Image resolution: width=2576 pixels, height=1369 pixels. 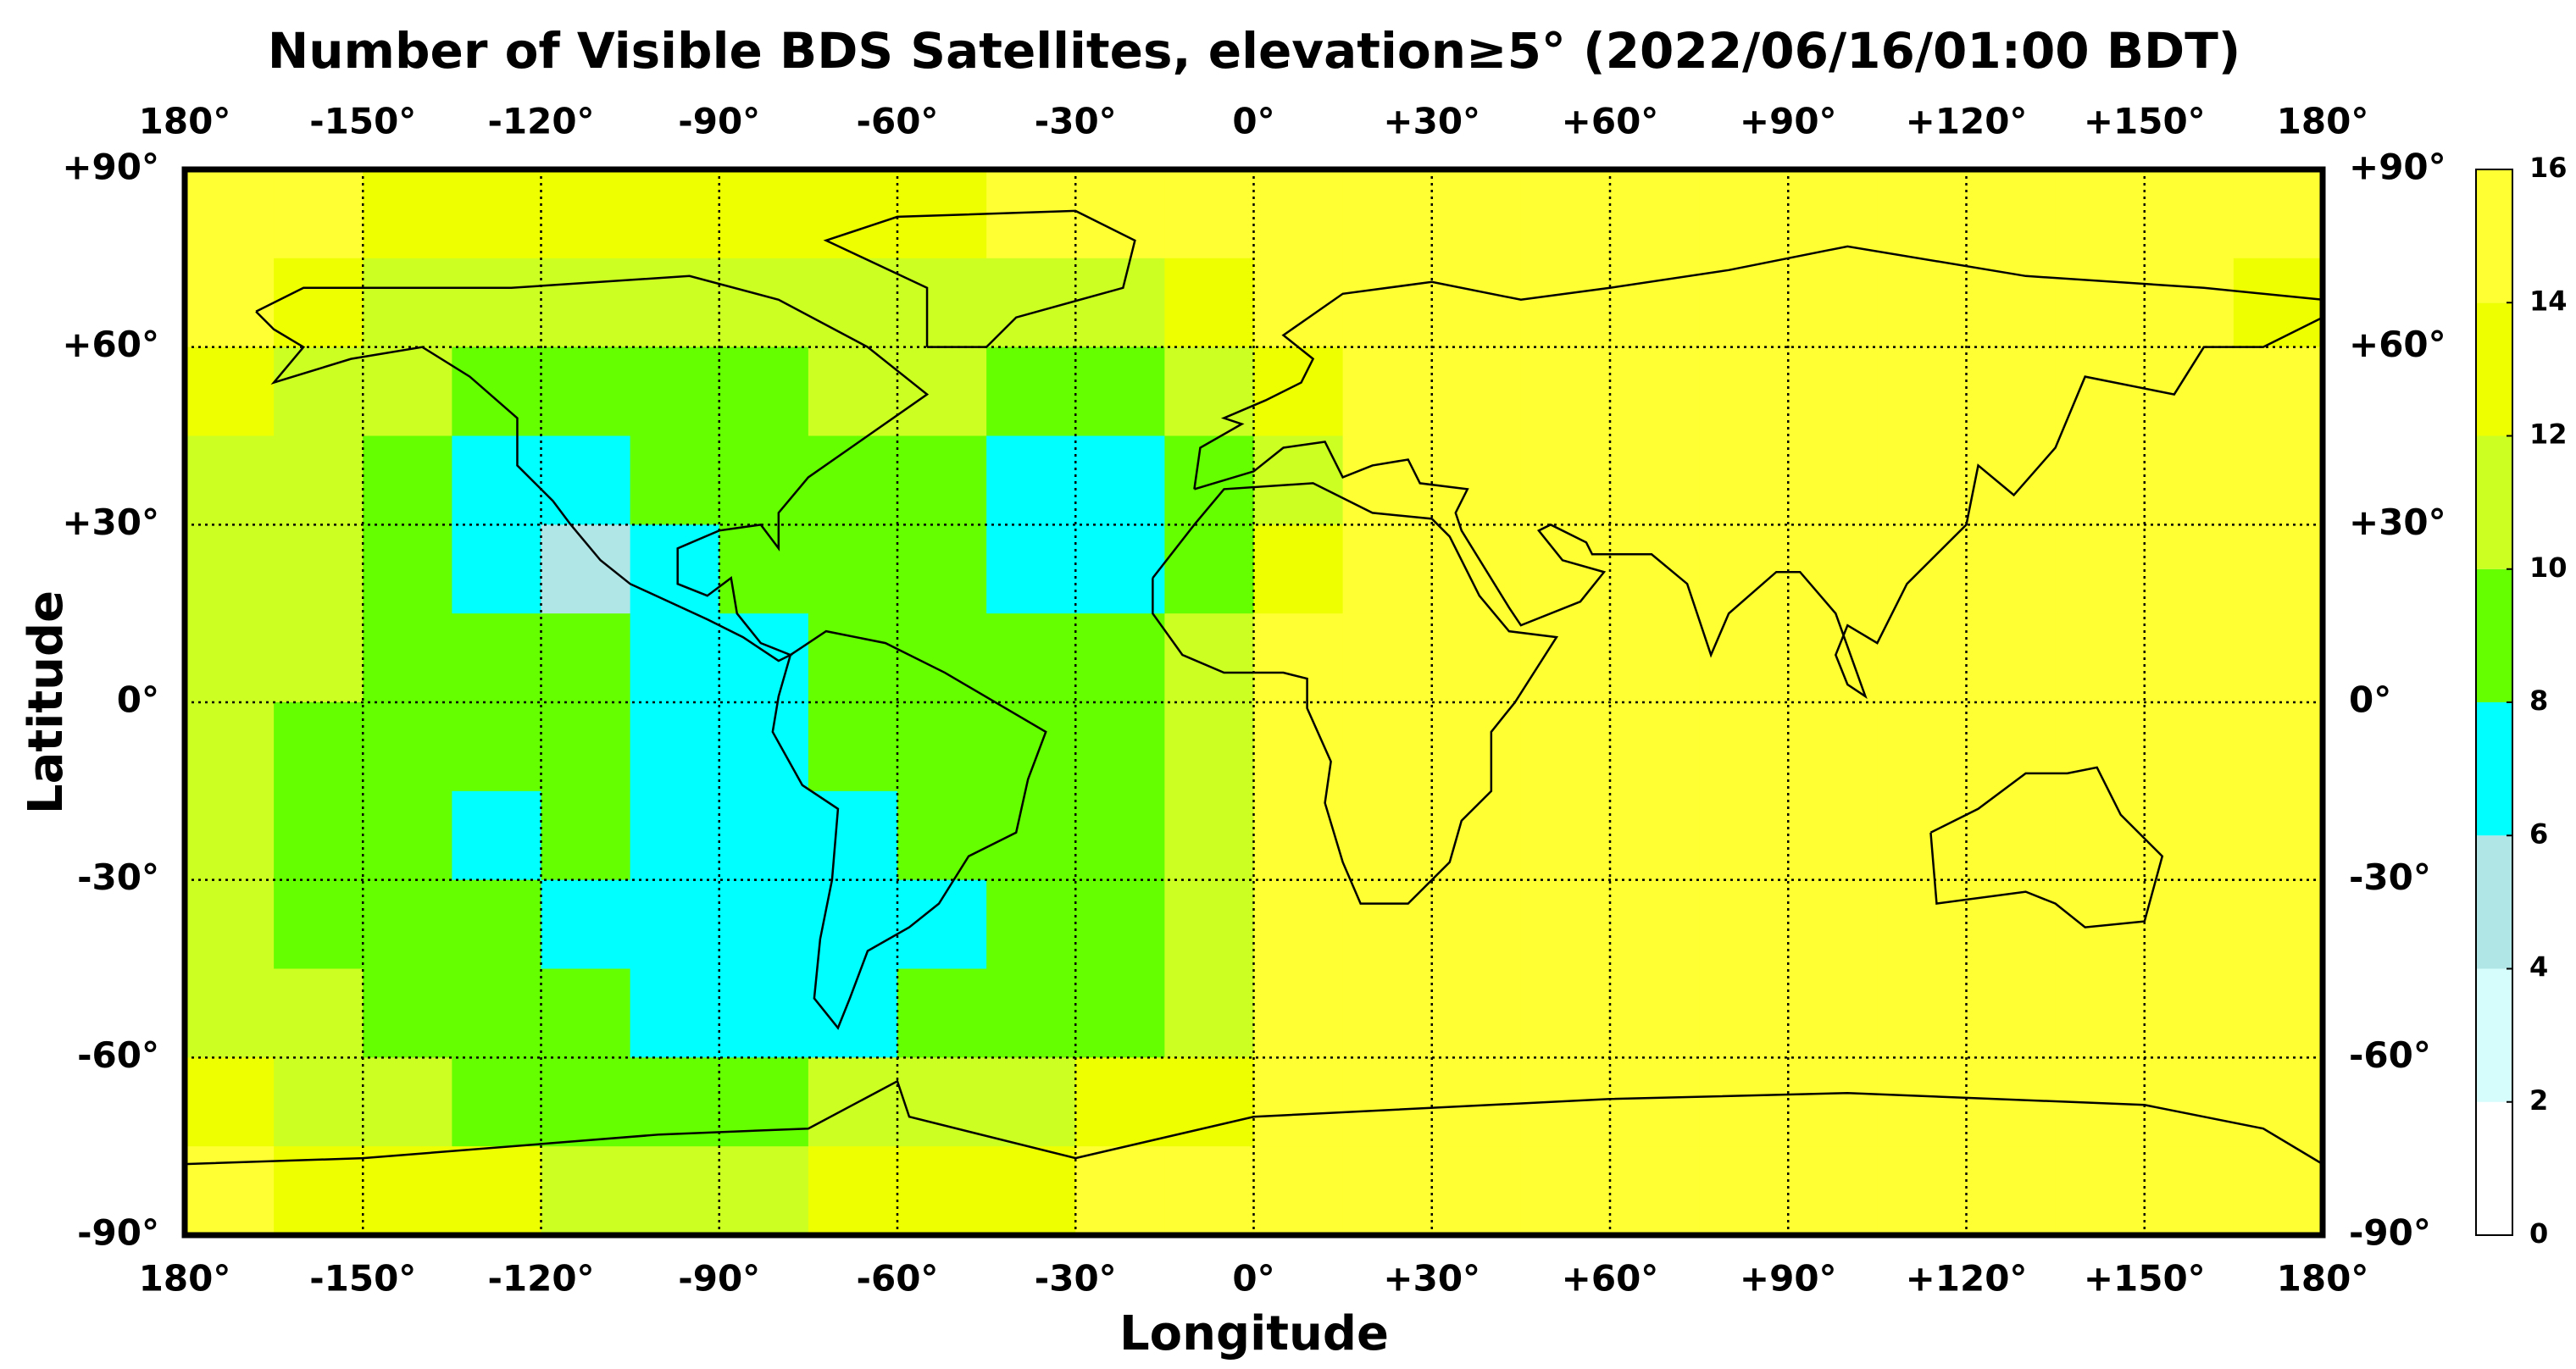 I want to click on colorbar-frame, so click(x=2494, y=702).